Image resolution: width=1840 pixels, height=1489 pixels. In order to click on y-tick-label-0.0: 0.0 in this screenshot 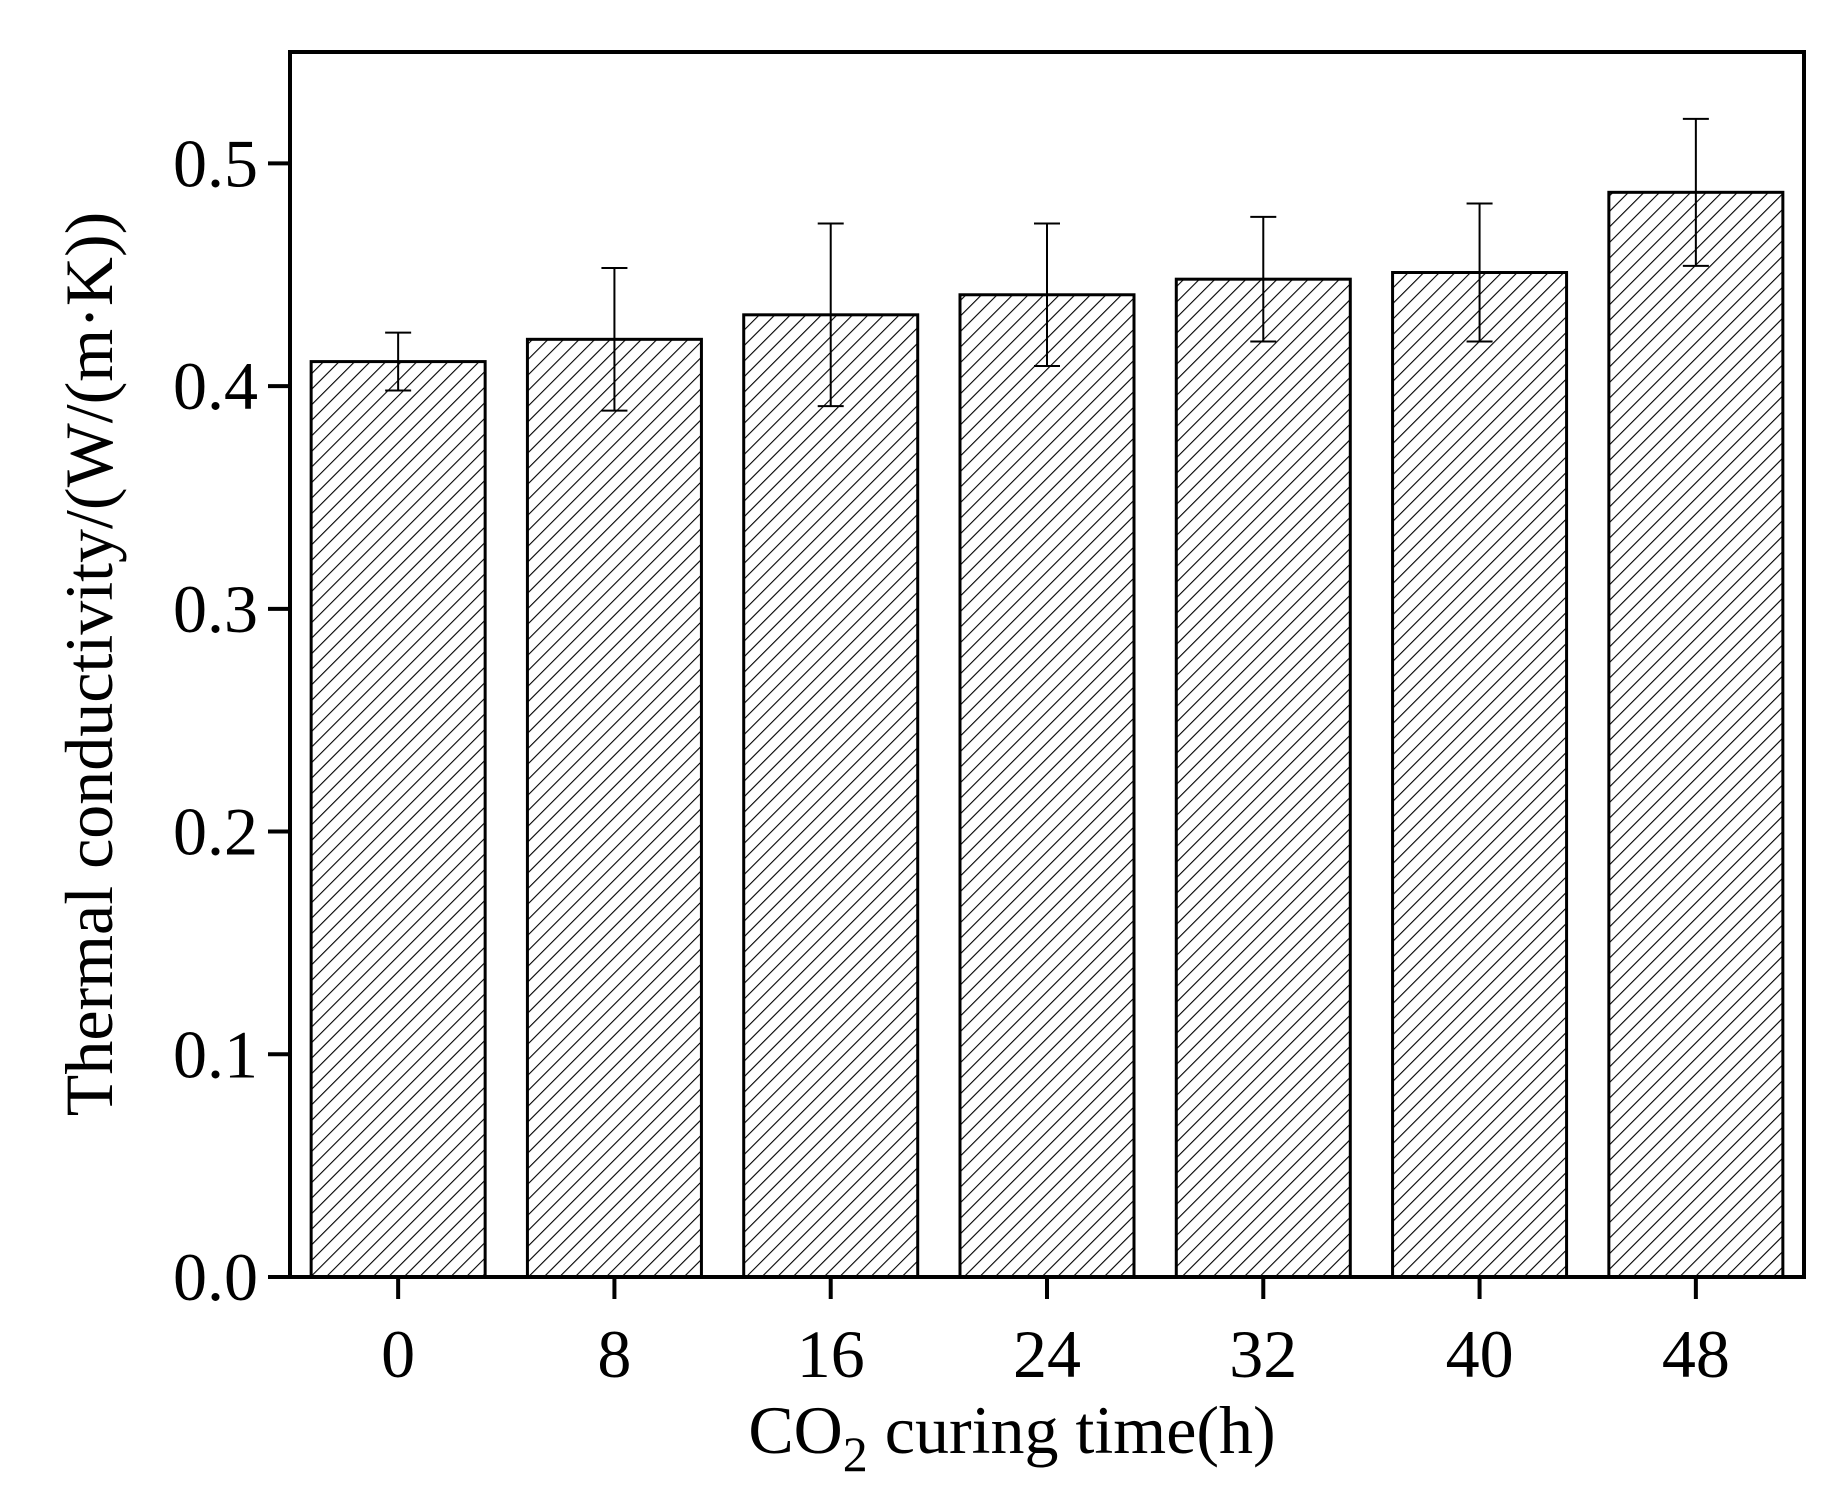, I will do `click(215, 1277)`.